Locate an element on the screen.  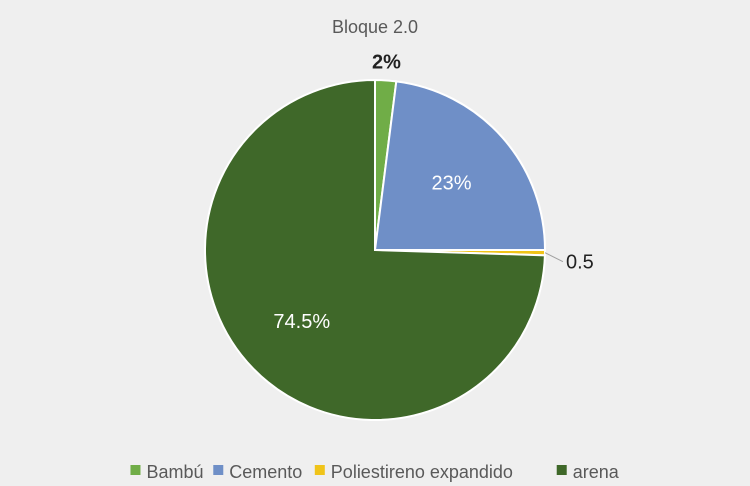
legend-label-bambu: Bambú is located at coordinates (174, 472).